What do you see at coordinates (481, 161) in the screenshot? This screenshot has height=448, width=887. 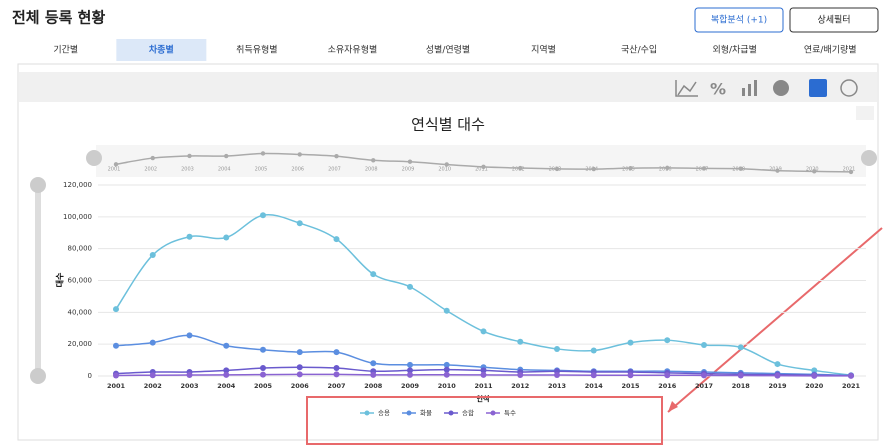 I see `navigator` at bounding box center [481, 161].